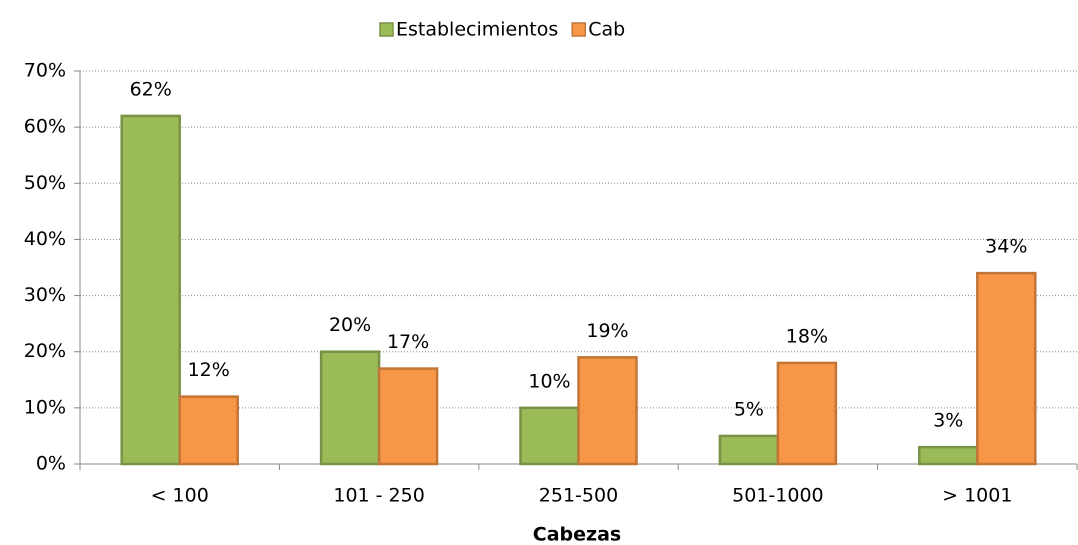 This screenshot has width=1078, height=545. What do you see at coordinates (749, 409) in the screenshot?
I see `data-label: 5%` at bounding box center [749, 409].